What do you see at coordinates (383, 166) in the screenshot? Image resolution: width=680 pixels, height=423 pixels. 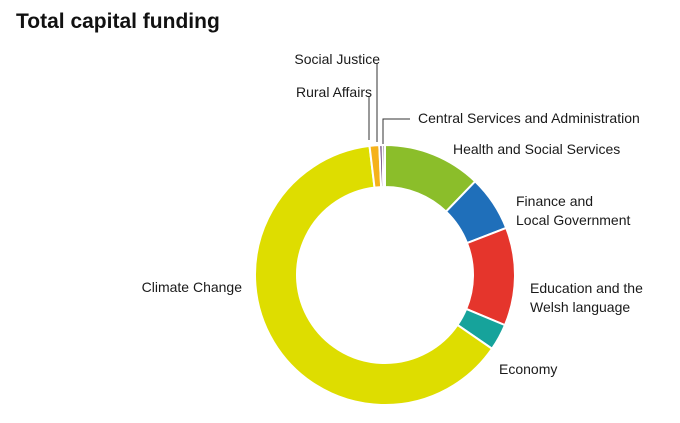 I see `slice-central-services-and-administration` at bounding box center [383, 166].